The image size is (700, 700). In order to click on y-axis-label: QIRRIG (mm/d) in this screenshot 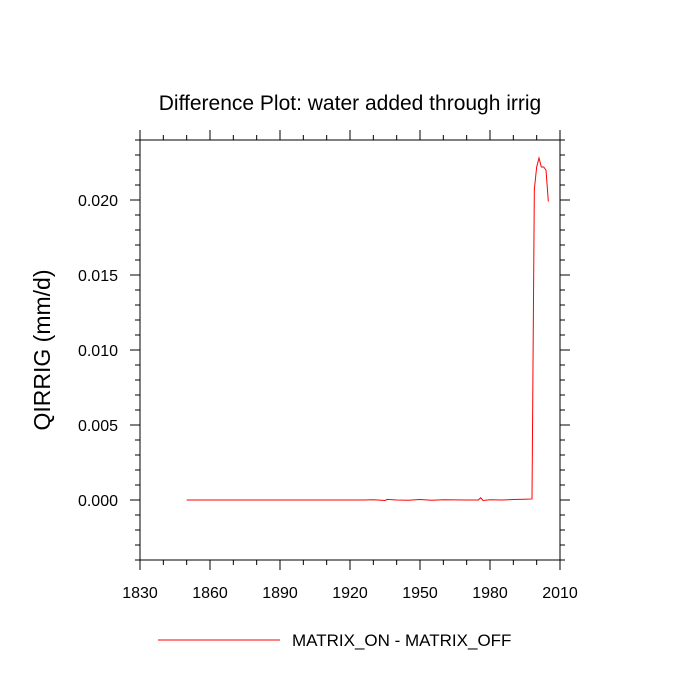, I will do `click(42, 350)`.